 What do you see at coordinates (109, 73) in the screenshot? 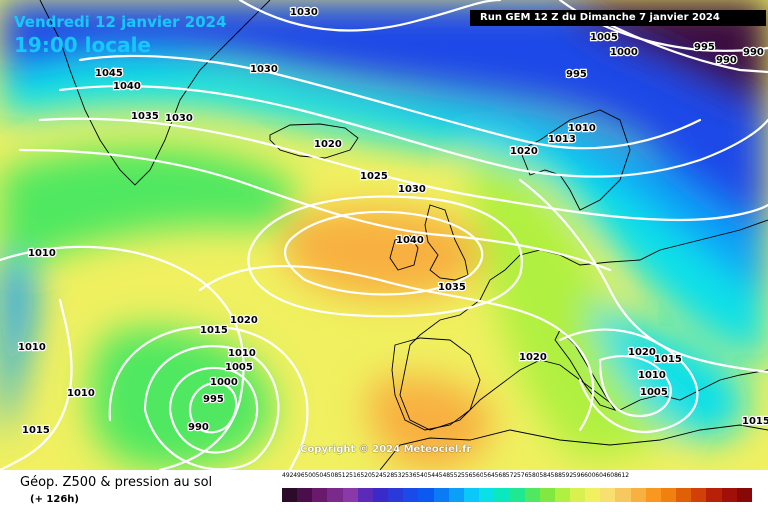
I see `pressure-label: 1045` at bounding box center [109, 73].